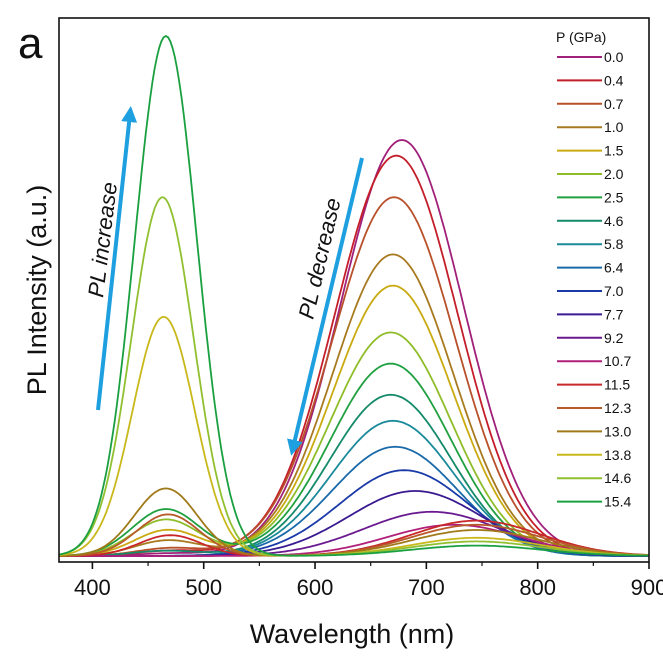 The width and height of the screenshot is (663, 661). I want to click on legend-label-6: 2.5, so click(614, 197).